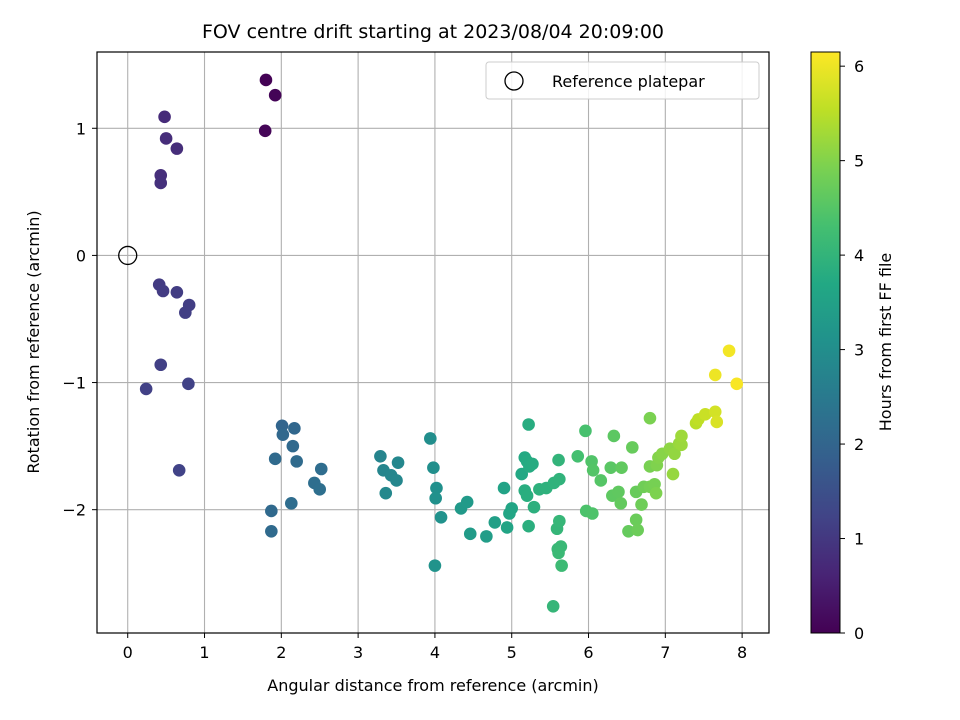 The height and width of the screenshot is (720, 960). What do you see at coordinates (74, 383) in the screenshot?
I see `y-tick-label: −1` at bounding box center [74, 383].